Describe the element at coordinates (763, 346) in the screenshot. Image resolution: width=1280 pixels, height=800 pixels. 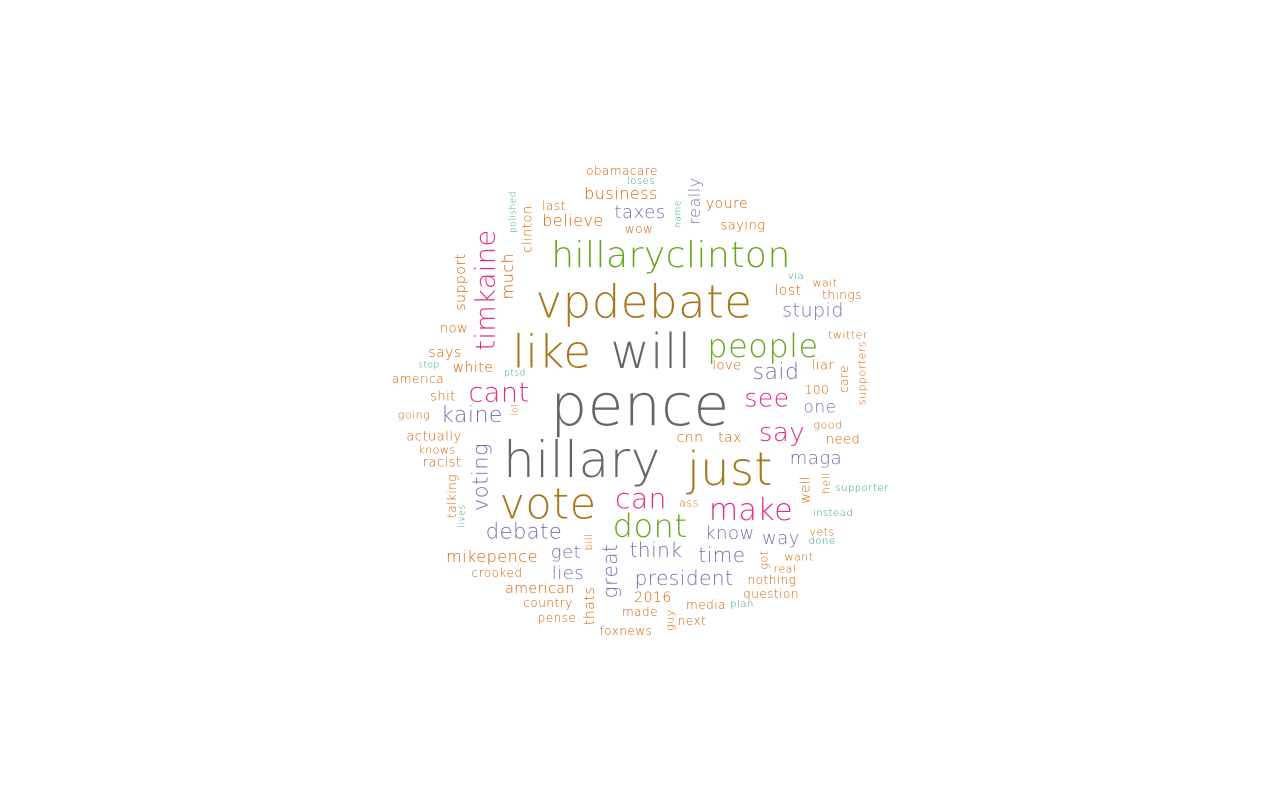
I see `word-people: people` at that location.